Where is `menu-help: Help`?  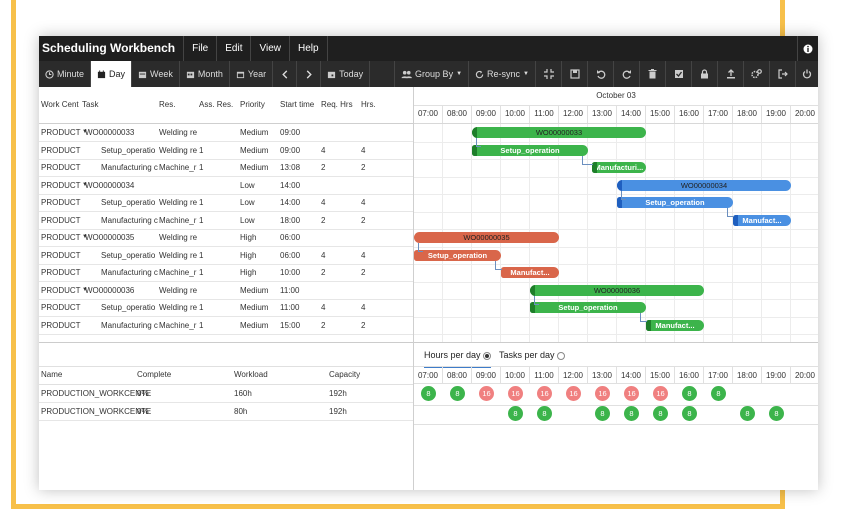 menu-help: Help is located at coordinates (309, 48).